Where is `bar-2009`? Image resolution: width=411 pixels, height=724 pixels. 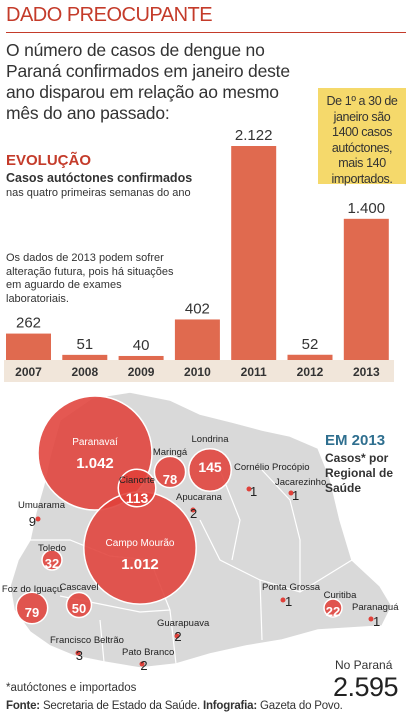
bar-2009 is located at coordinates (141, 357).